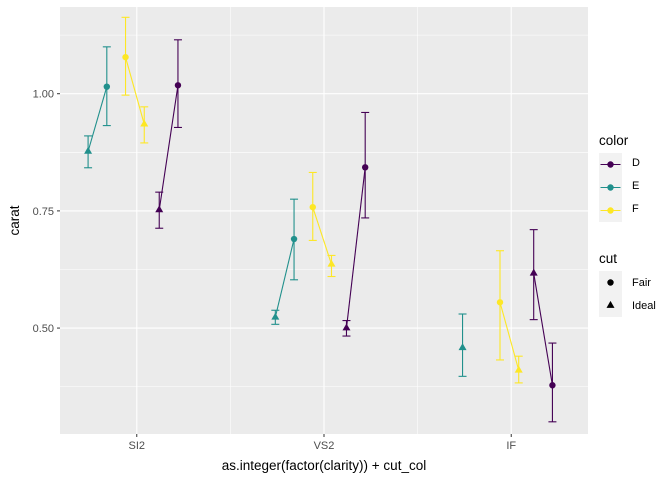  I want to click on legend: color D E F cut Fair Ideal, so click(627, 225).